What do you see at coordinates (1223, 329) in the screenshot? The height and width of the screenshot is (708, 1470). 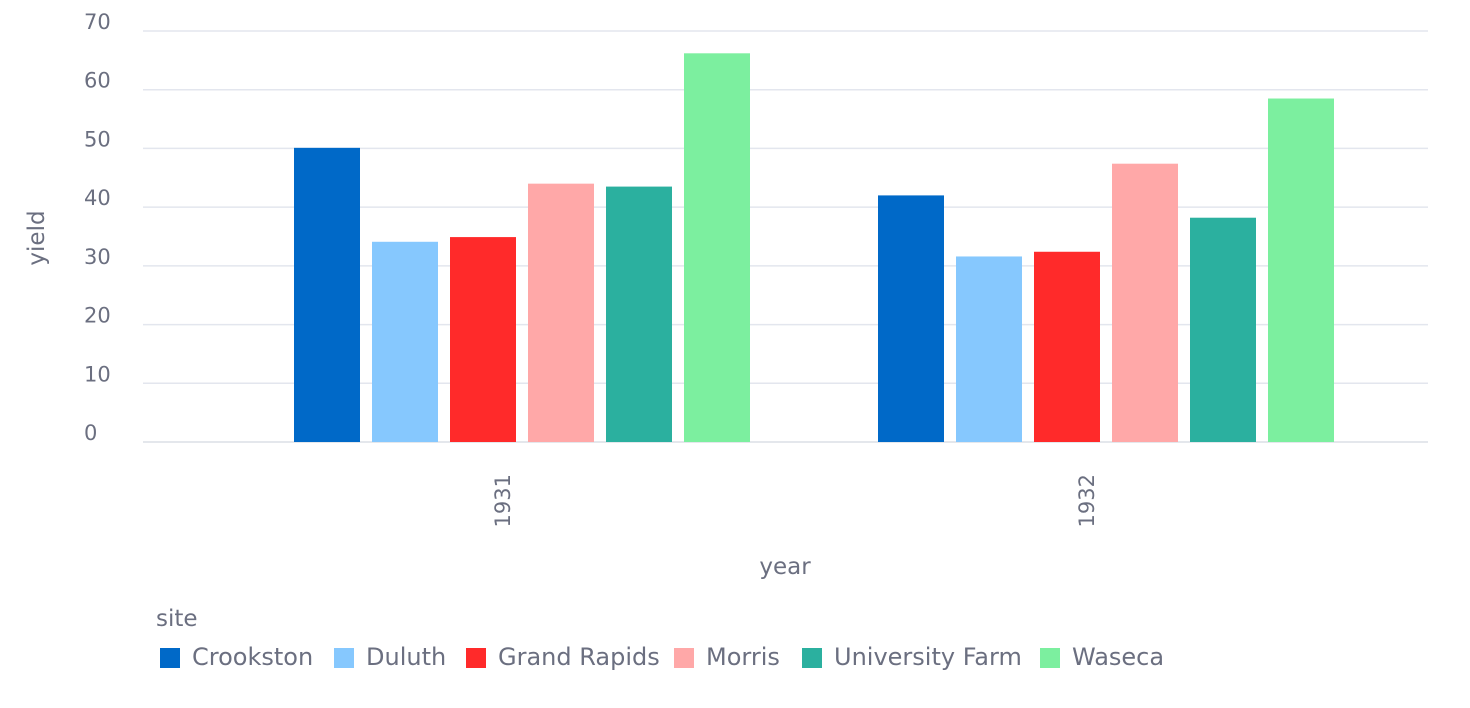 I see `bar-university-farm-1932` at bounding box center [1223, 329].